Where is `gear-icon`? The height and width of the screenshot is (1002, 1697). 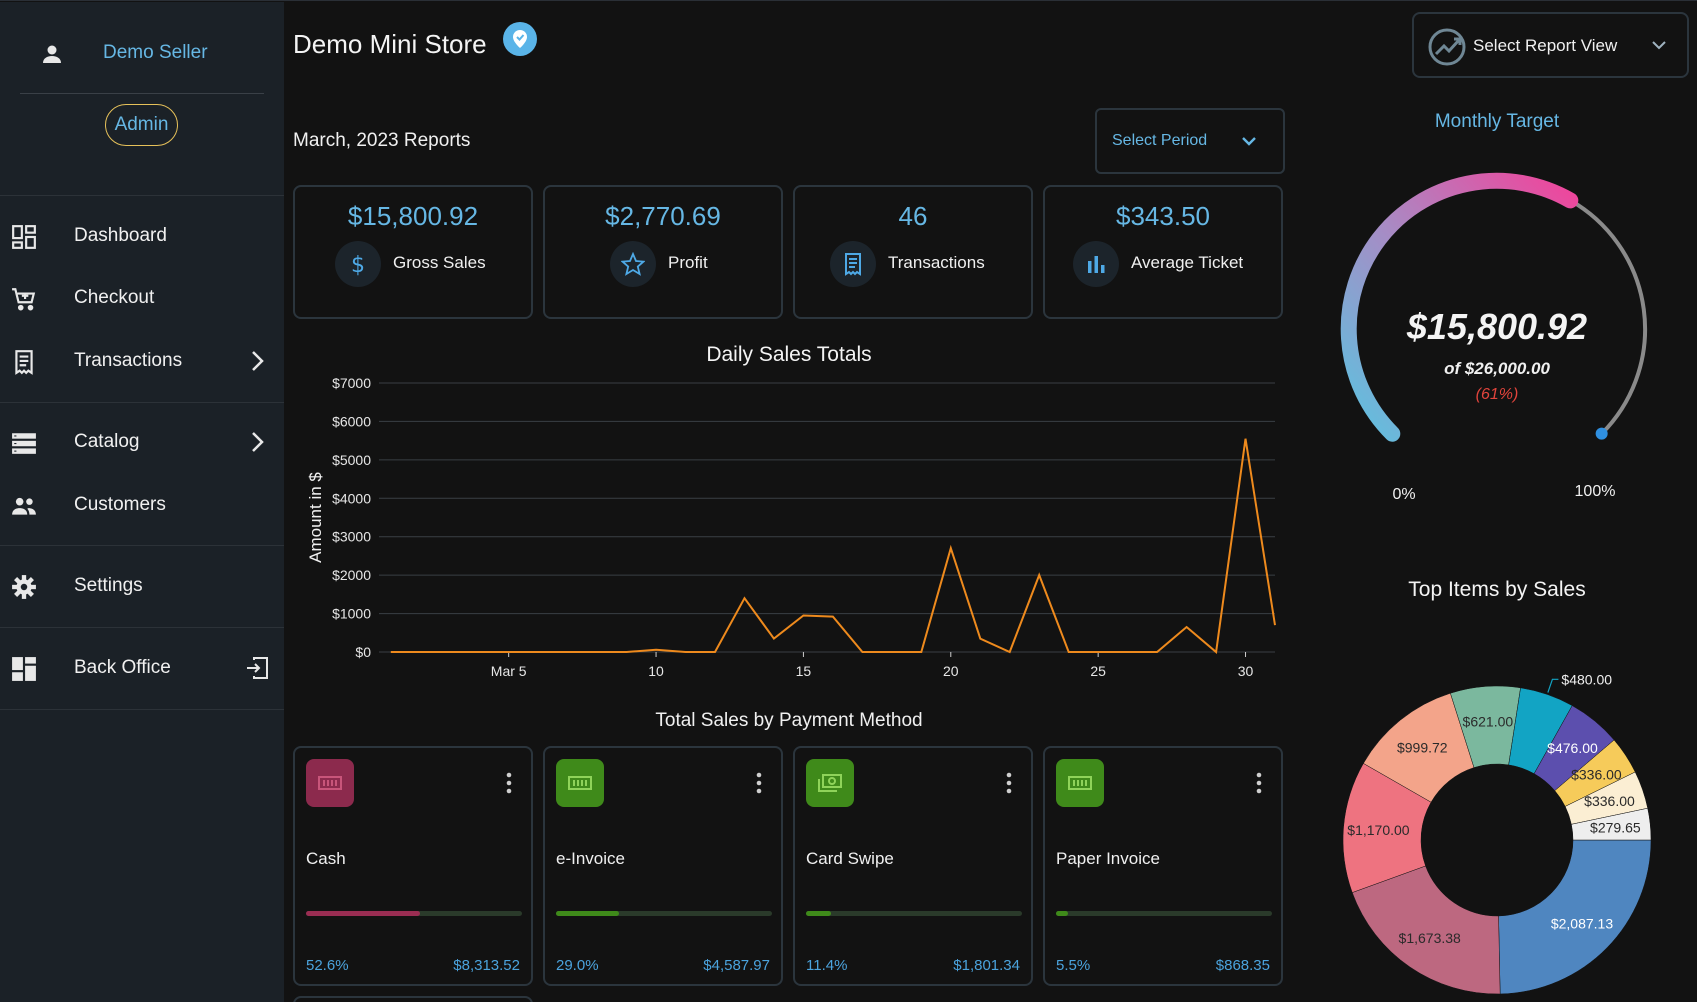 gear-icon is located at coordinates (24, 587).